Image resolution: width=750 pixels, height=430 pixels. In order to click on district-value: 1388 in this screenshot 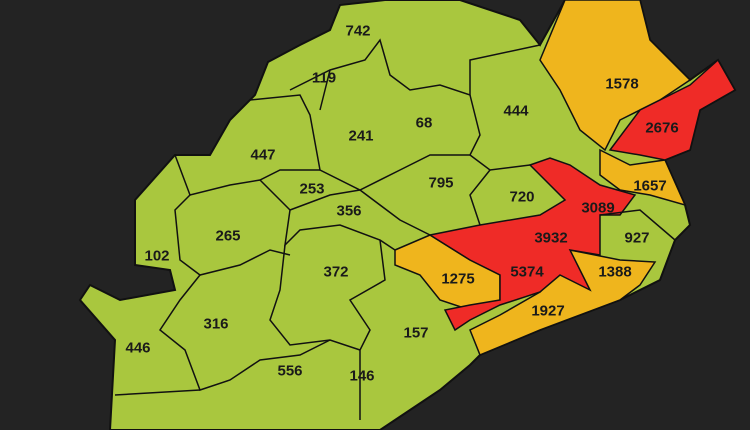, I will do `click(615, 272)`.